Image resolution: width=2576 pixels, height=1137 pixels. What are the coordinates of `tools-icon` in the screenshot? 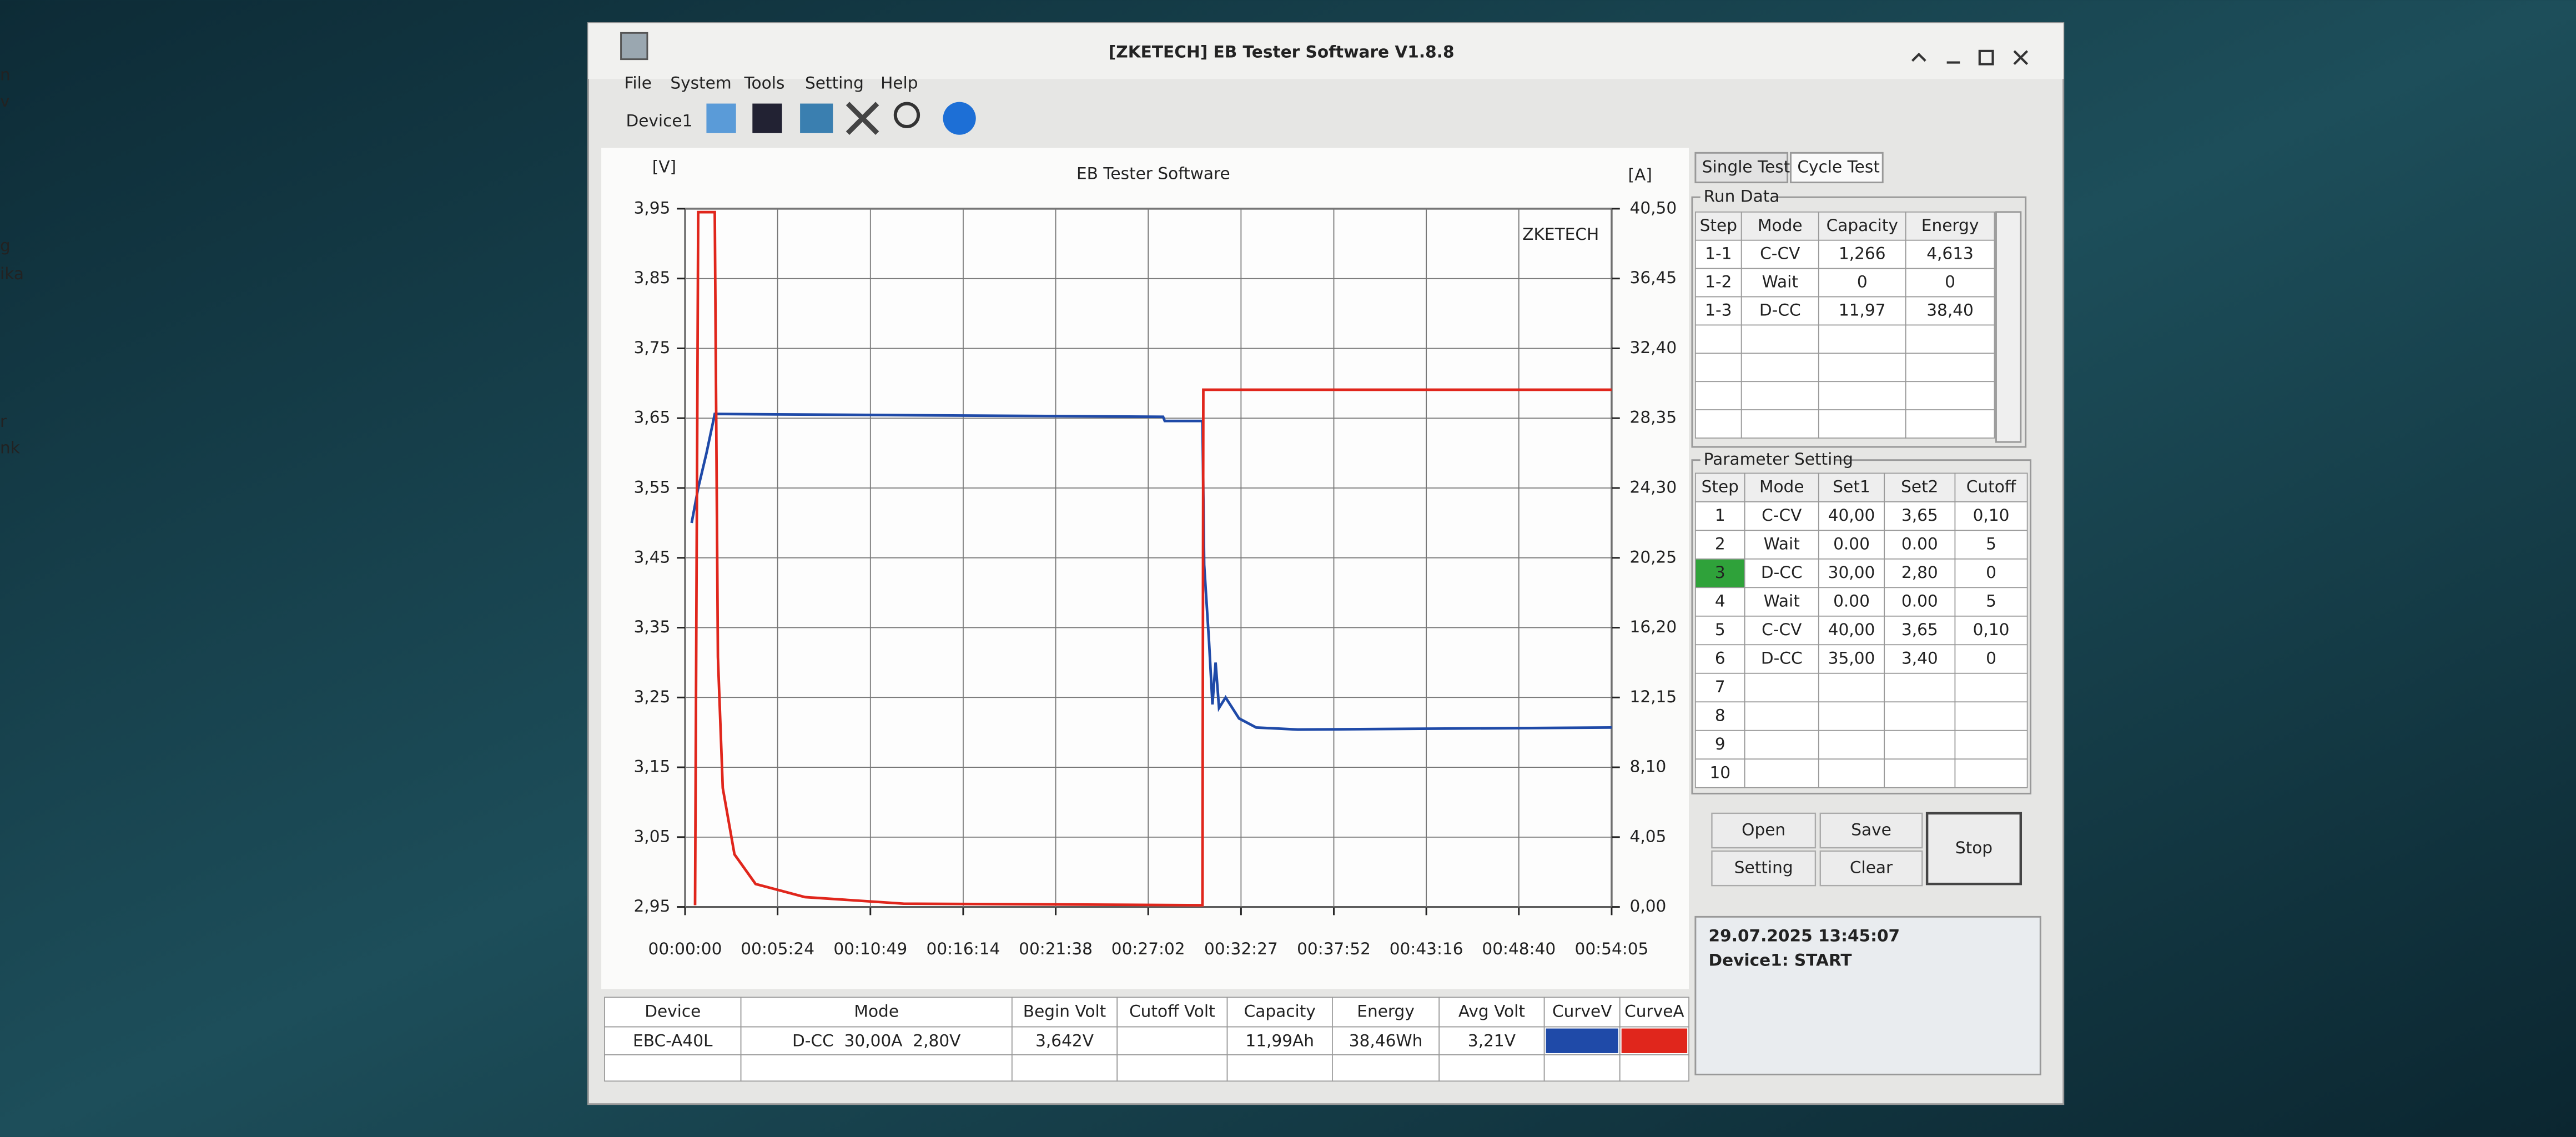 It's located at (862, 118).